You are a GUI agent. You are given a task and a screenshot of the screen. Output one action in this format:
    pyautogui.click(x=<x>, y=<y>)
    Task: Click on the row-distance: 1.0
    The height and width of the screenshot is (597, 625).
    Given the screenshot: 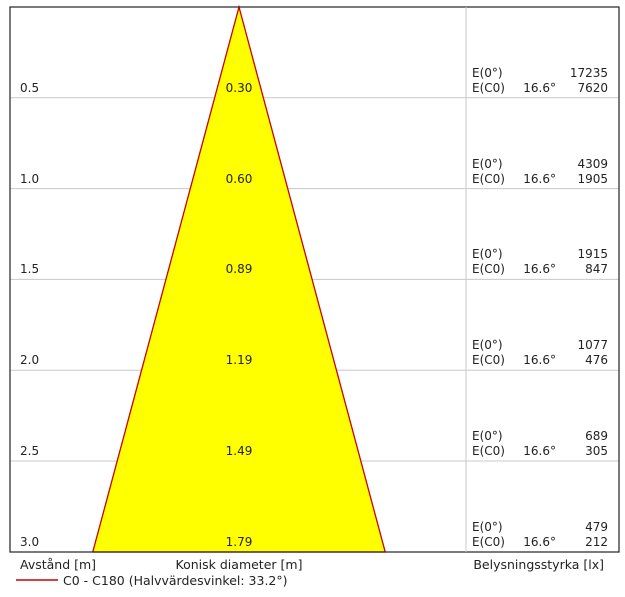 What is the action you would take?
    pyautogui.click(x=30, y=178)
    